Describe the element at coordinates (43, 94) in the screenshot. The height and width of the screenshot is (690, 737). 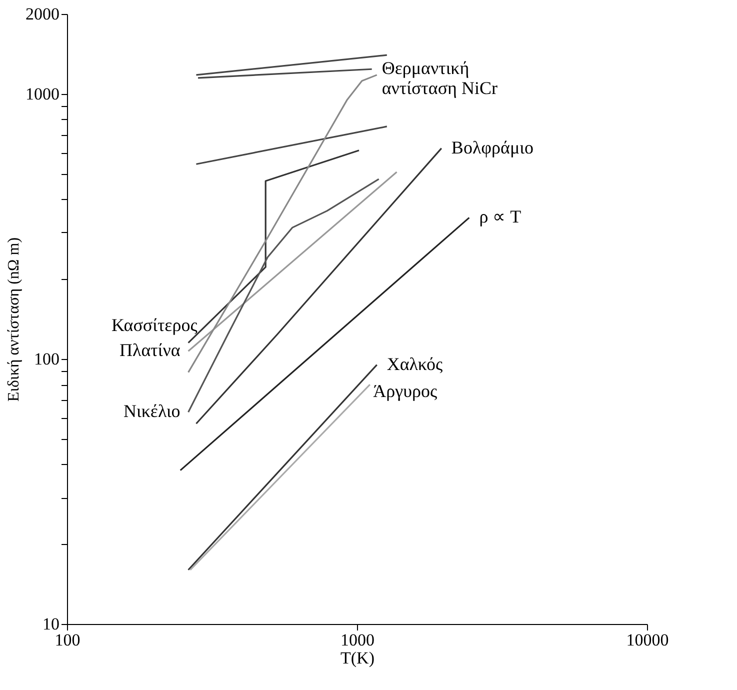
I see `y-tick-label: 1000` at that location.